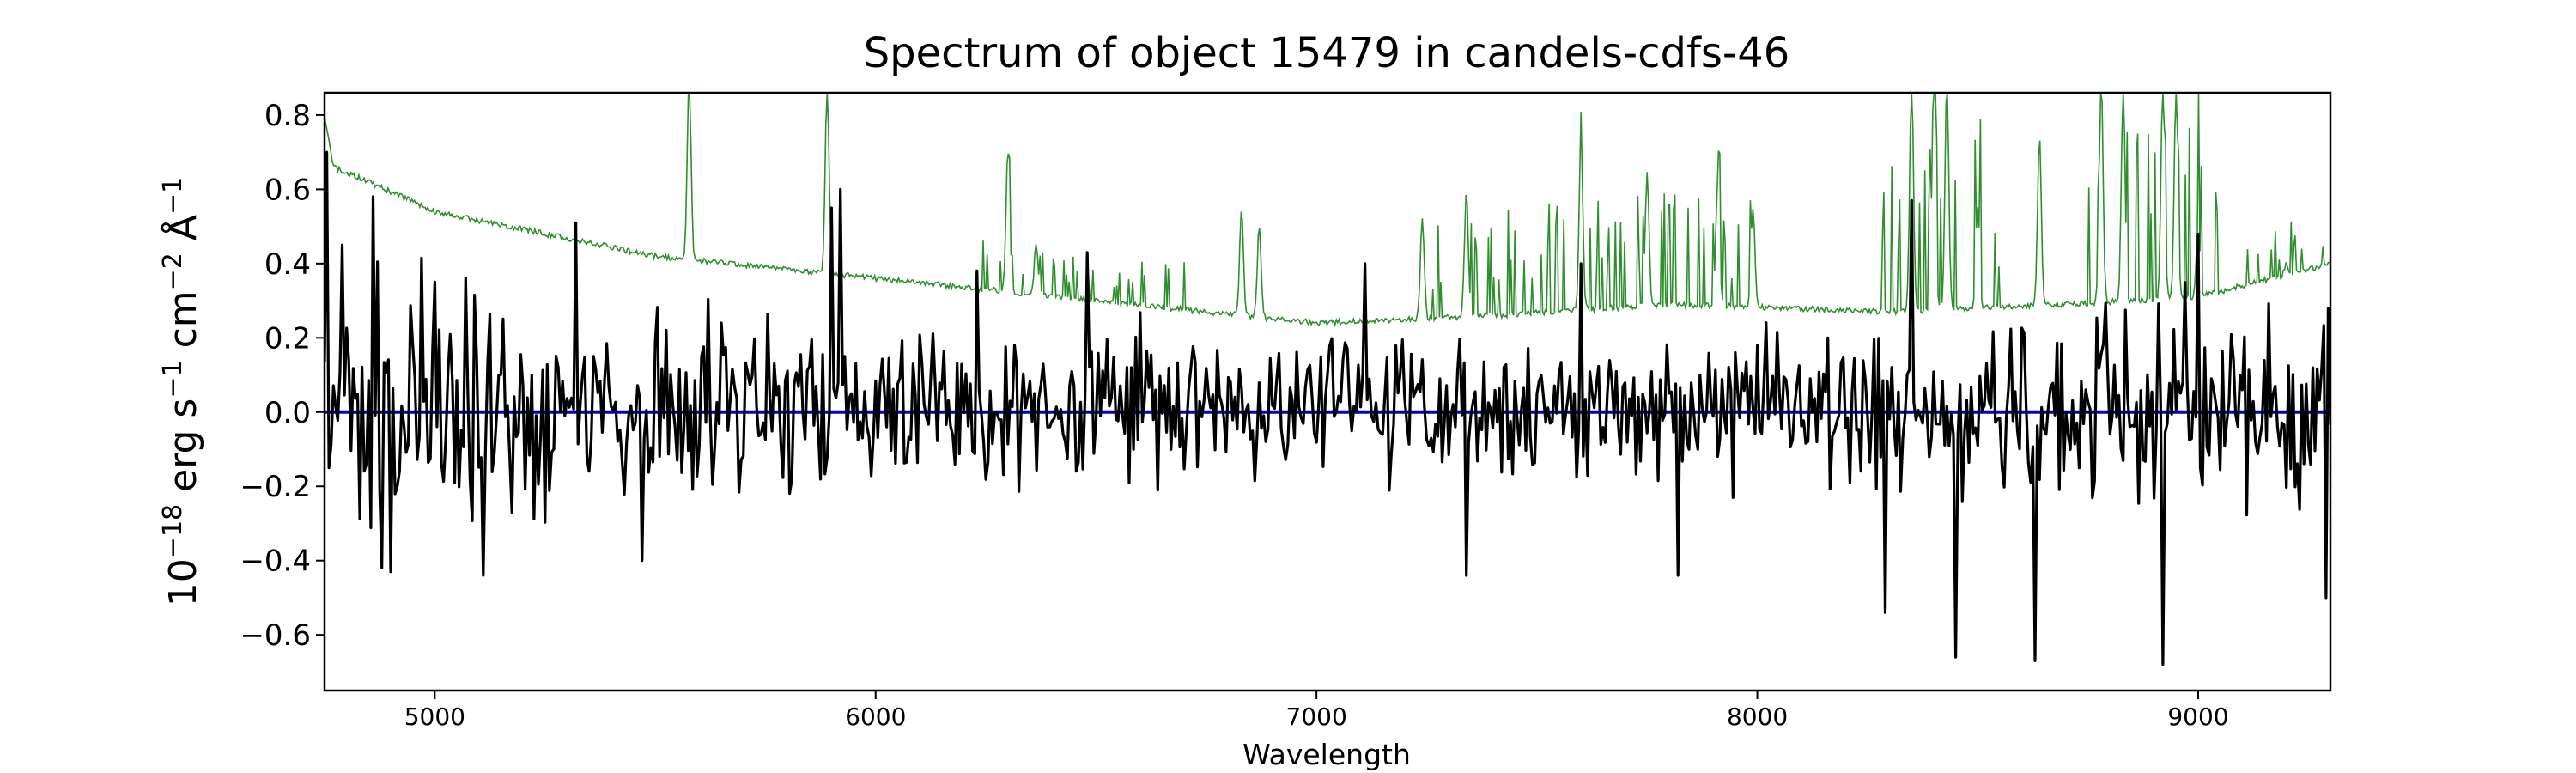 Image resolution: width=2576 pixels, height=773 pixels. What do you see at coordinates (876, 717) in the screenshot?
I see `x-tick-label: 6000` at bounding box center [876, 717].